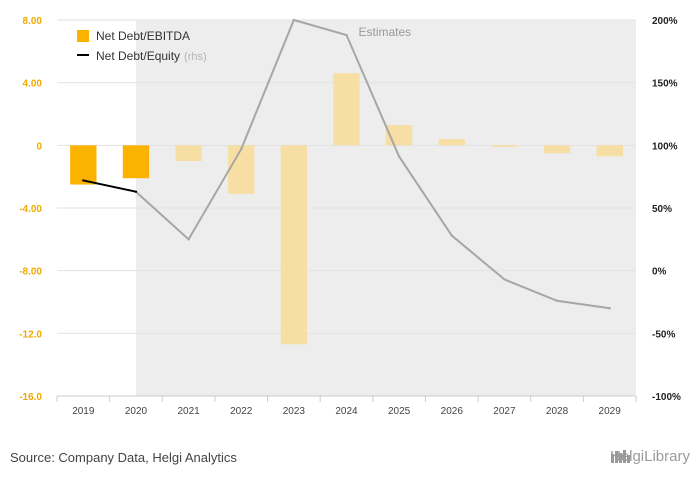  What do you see at coordinates (557, 300) in the screenshot?
I see `point-2028` at bounding box center [557, 300].